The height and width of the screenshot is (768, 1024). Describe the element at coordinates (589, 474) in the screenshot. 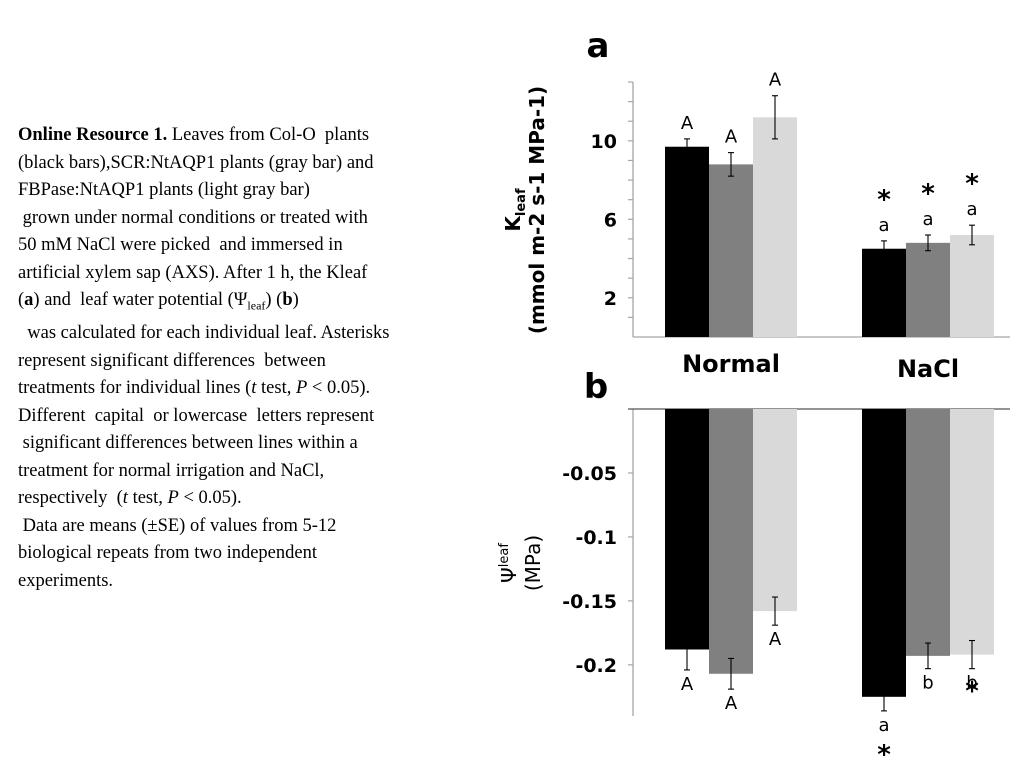

I see `panel-b-tick-label: -0.05` at that location.